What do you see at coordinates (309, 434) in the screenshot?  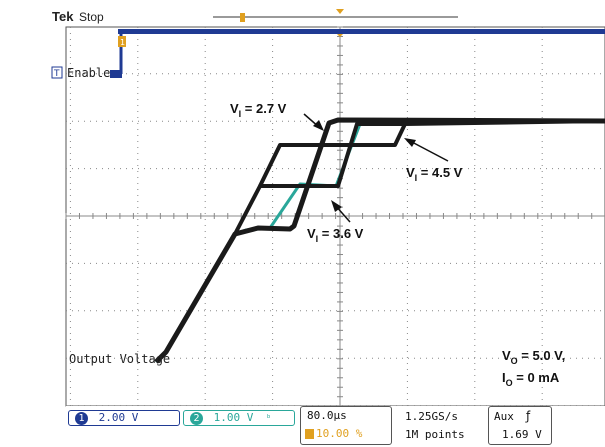 I see `trigger-position-badge-icon` at bounding box center [309, 434].